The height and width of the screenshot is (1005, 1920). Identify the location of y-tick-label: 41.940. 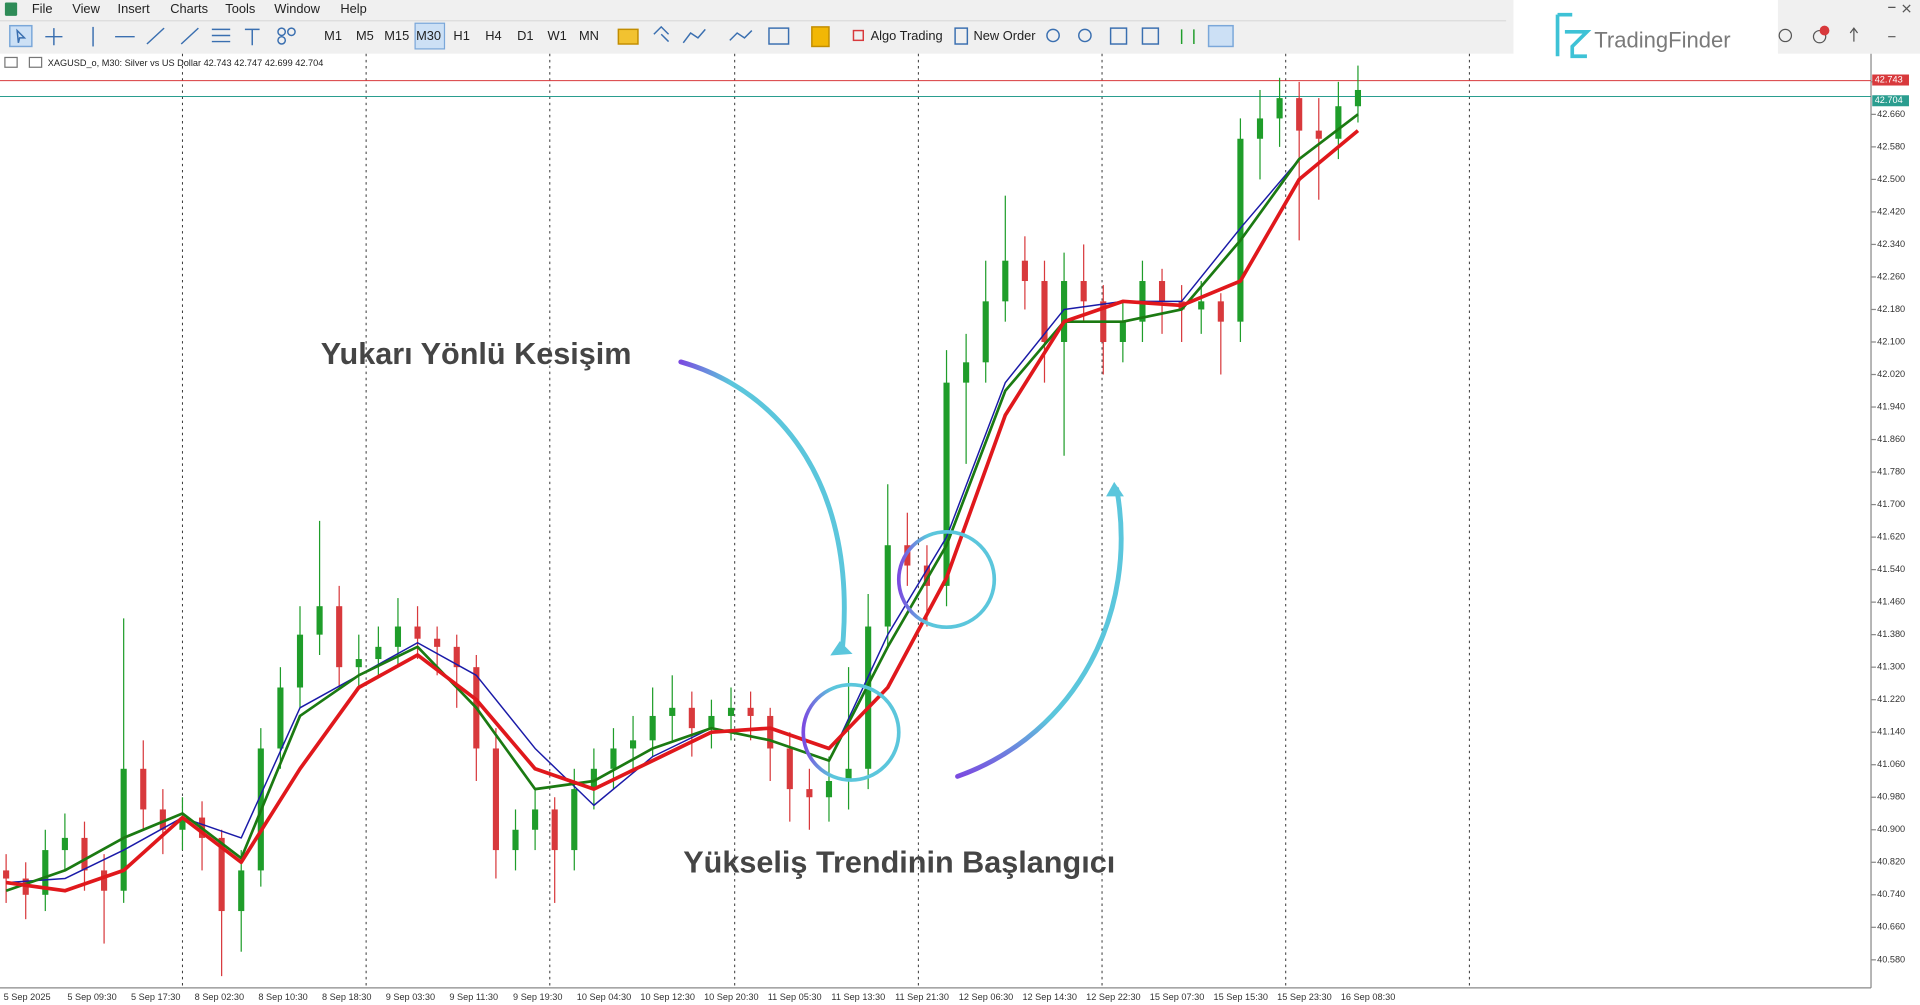
(1891, 406).